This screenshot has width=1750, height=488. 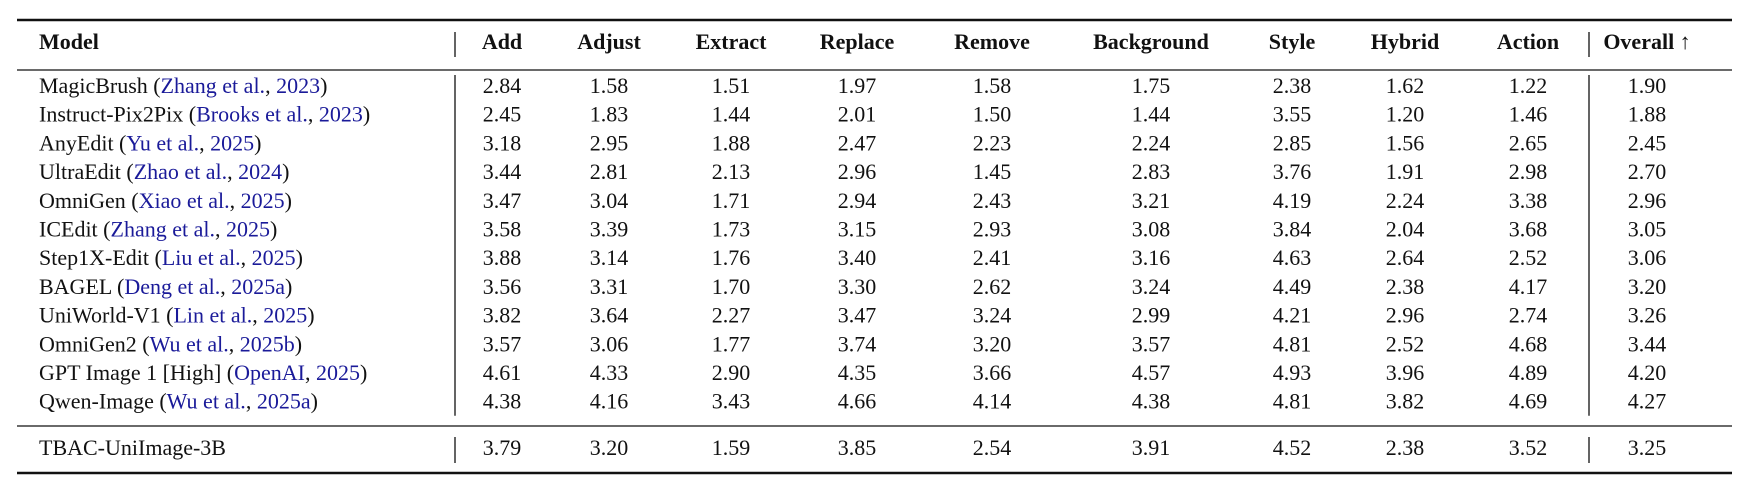 I want to click on score: 1.71, so click(x=731, y=200).